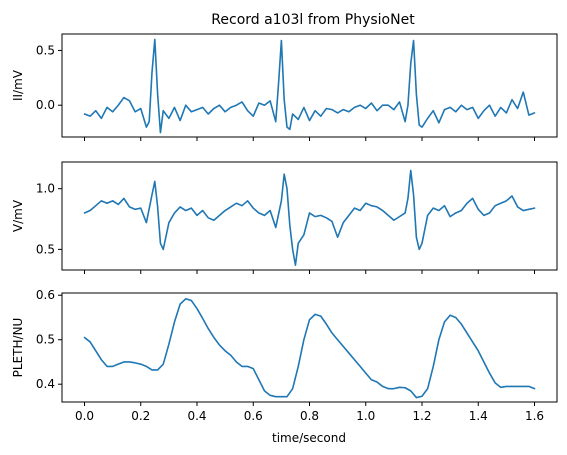 The width and height of the screenshot is (567, 455). What do you see at coordinates (18, 215) in the screenshot?
I see `y-axis-label-2: V/mV` at bounding box center [18, 215].